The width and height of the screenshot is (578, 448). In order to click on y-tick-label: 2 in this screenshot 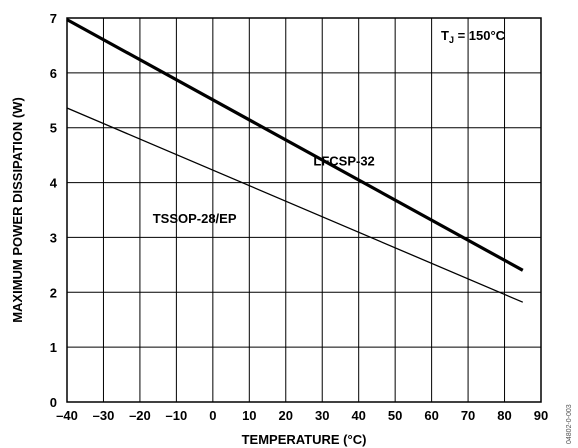, I will do `click(53, 292)`.